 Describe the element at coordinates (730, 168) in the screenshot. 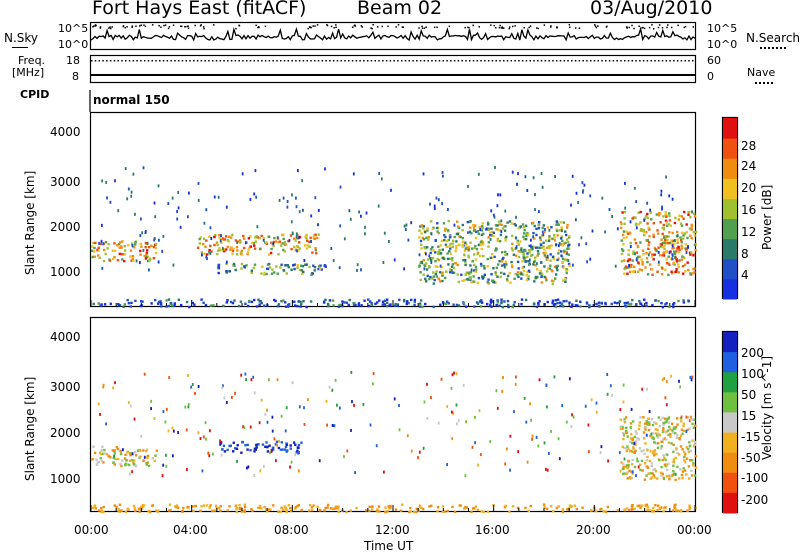

I see `power-colorbar-segment` at that location.